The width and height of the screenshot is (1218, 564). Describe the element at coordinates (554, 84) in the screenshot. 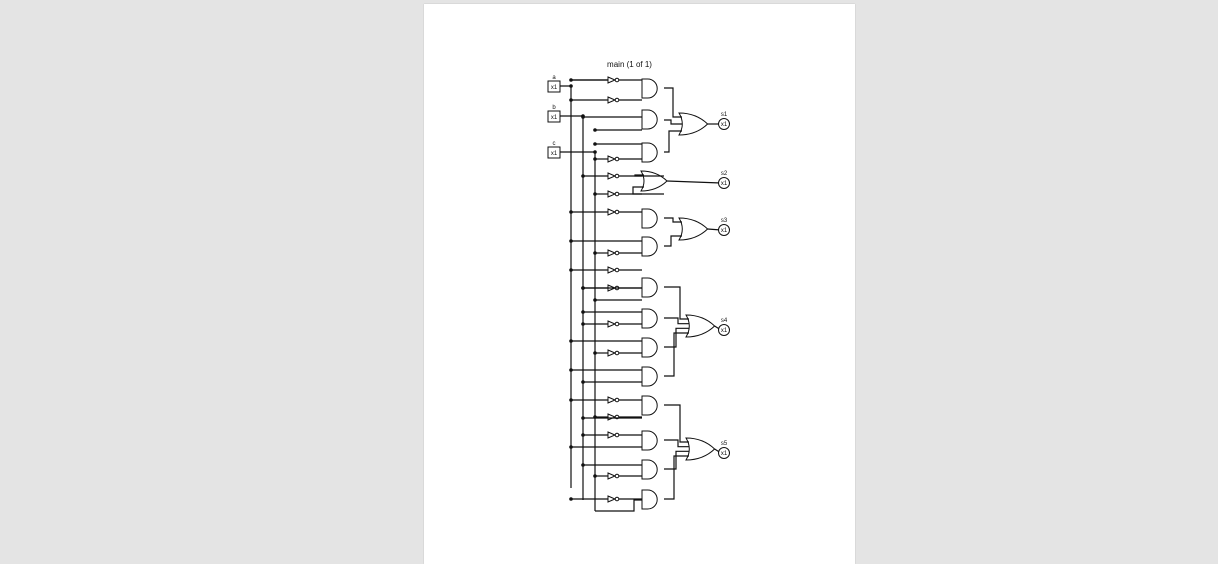

I see `input-pin-a: a x1` at that location.